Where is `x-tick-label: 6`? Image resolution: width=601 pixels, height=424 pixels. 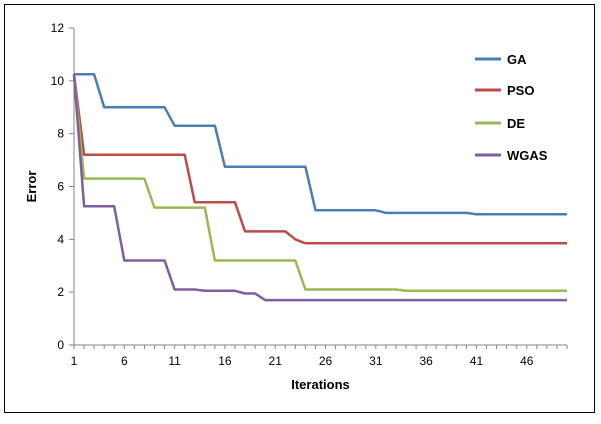
x-tick-label: 6 is located at coordinates (124, 361).